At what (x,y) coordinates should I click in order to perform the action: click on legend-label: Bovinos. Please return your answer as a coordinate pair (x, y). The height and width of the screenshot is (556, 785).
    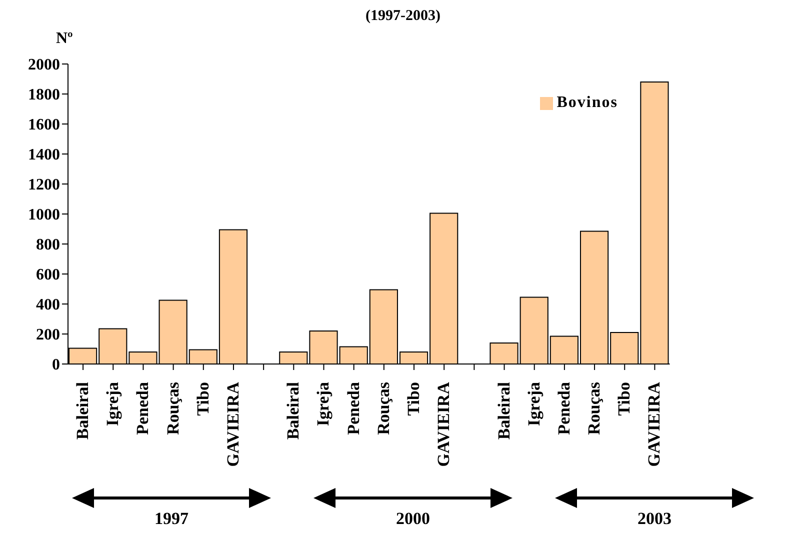
    Looking at the image, I should click on (587, 102).